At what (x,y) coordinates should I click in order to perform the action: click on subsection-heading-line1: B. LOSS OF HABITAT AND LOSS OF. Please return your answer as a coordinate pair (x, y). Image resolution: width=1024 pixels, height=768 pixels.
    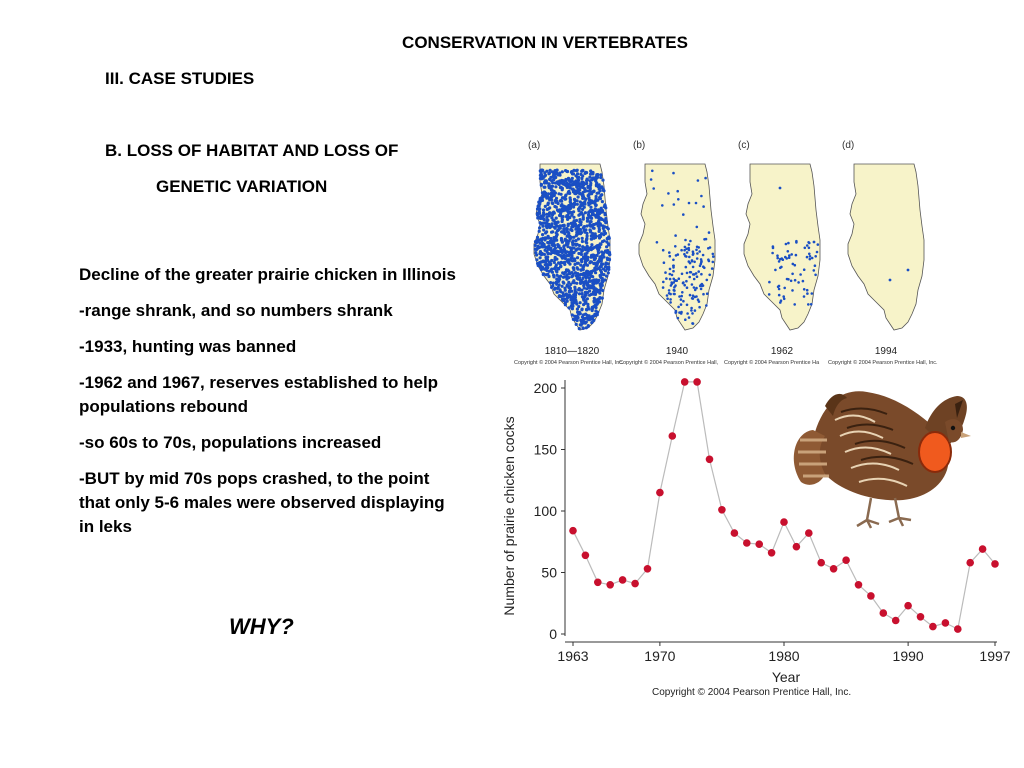
    Looking at the image, I should click on (252, 150).